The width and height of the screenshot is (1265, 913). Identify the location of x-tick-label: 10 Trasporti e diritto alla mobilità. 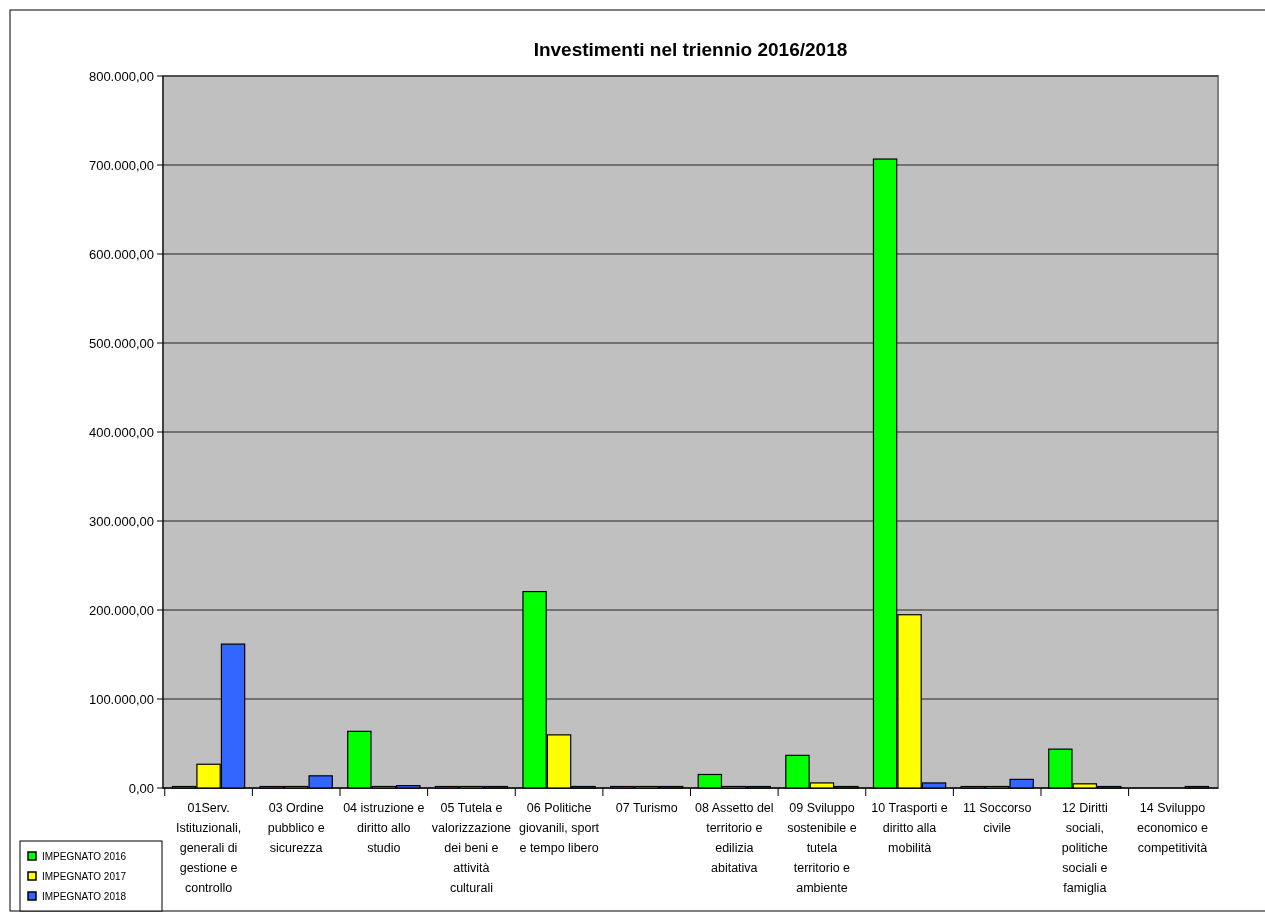
(909, 828).